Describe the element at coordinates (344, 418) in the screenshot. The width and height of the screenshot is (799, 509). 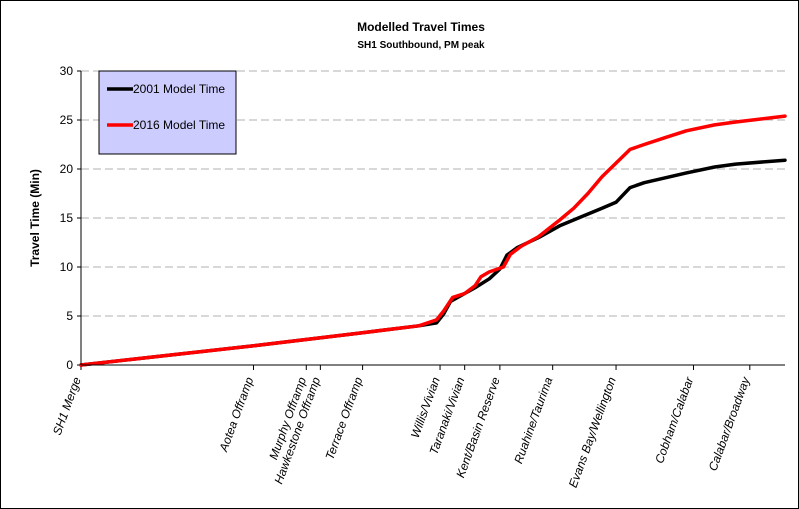
I see `x-category-label: Terrace Offramp` at that location.